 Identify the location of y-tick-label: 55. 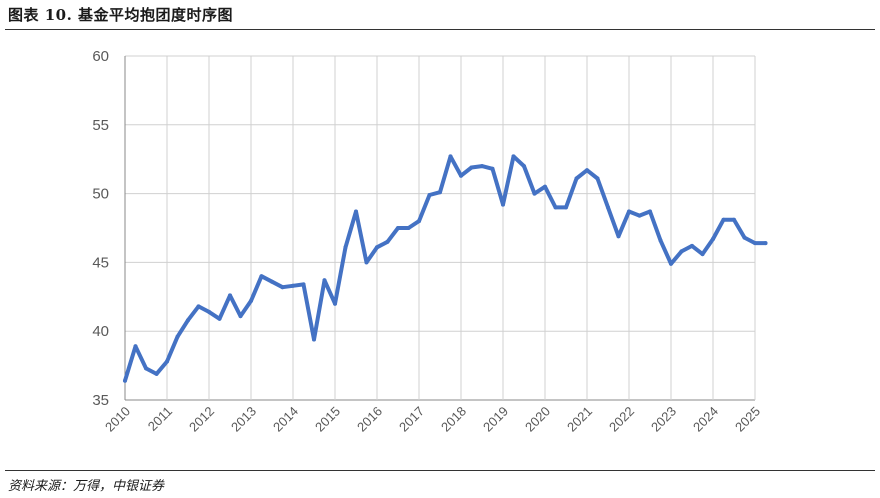
(100, 125).